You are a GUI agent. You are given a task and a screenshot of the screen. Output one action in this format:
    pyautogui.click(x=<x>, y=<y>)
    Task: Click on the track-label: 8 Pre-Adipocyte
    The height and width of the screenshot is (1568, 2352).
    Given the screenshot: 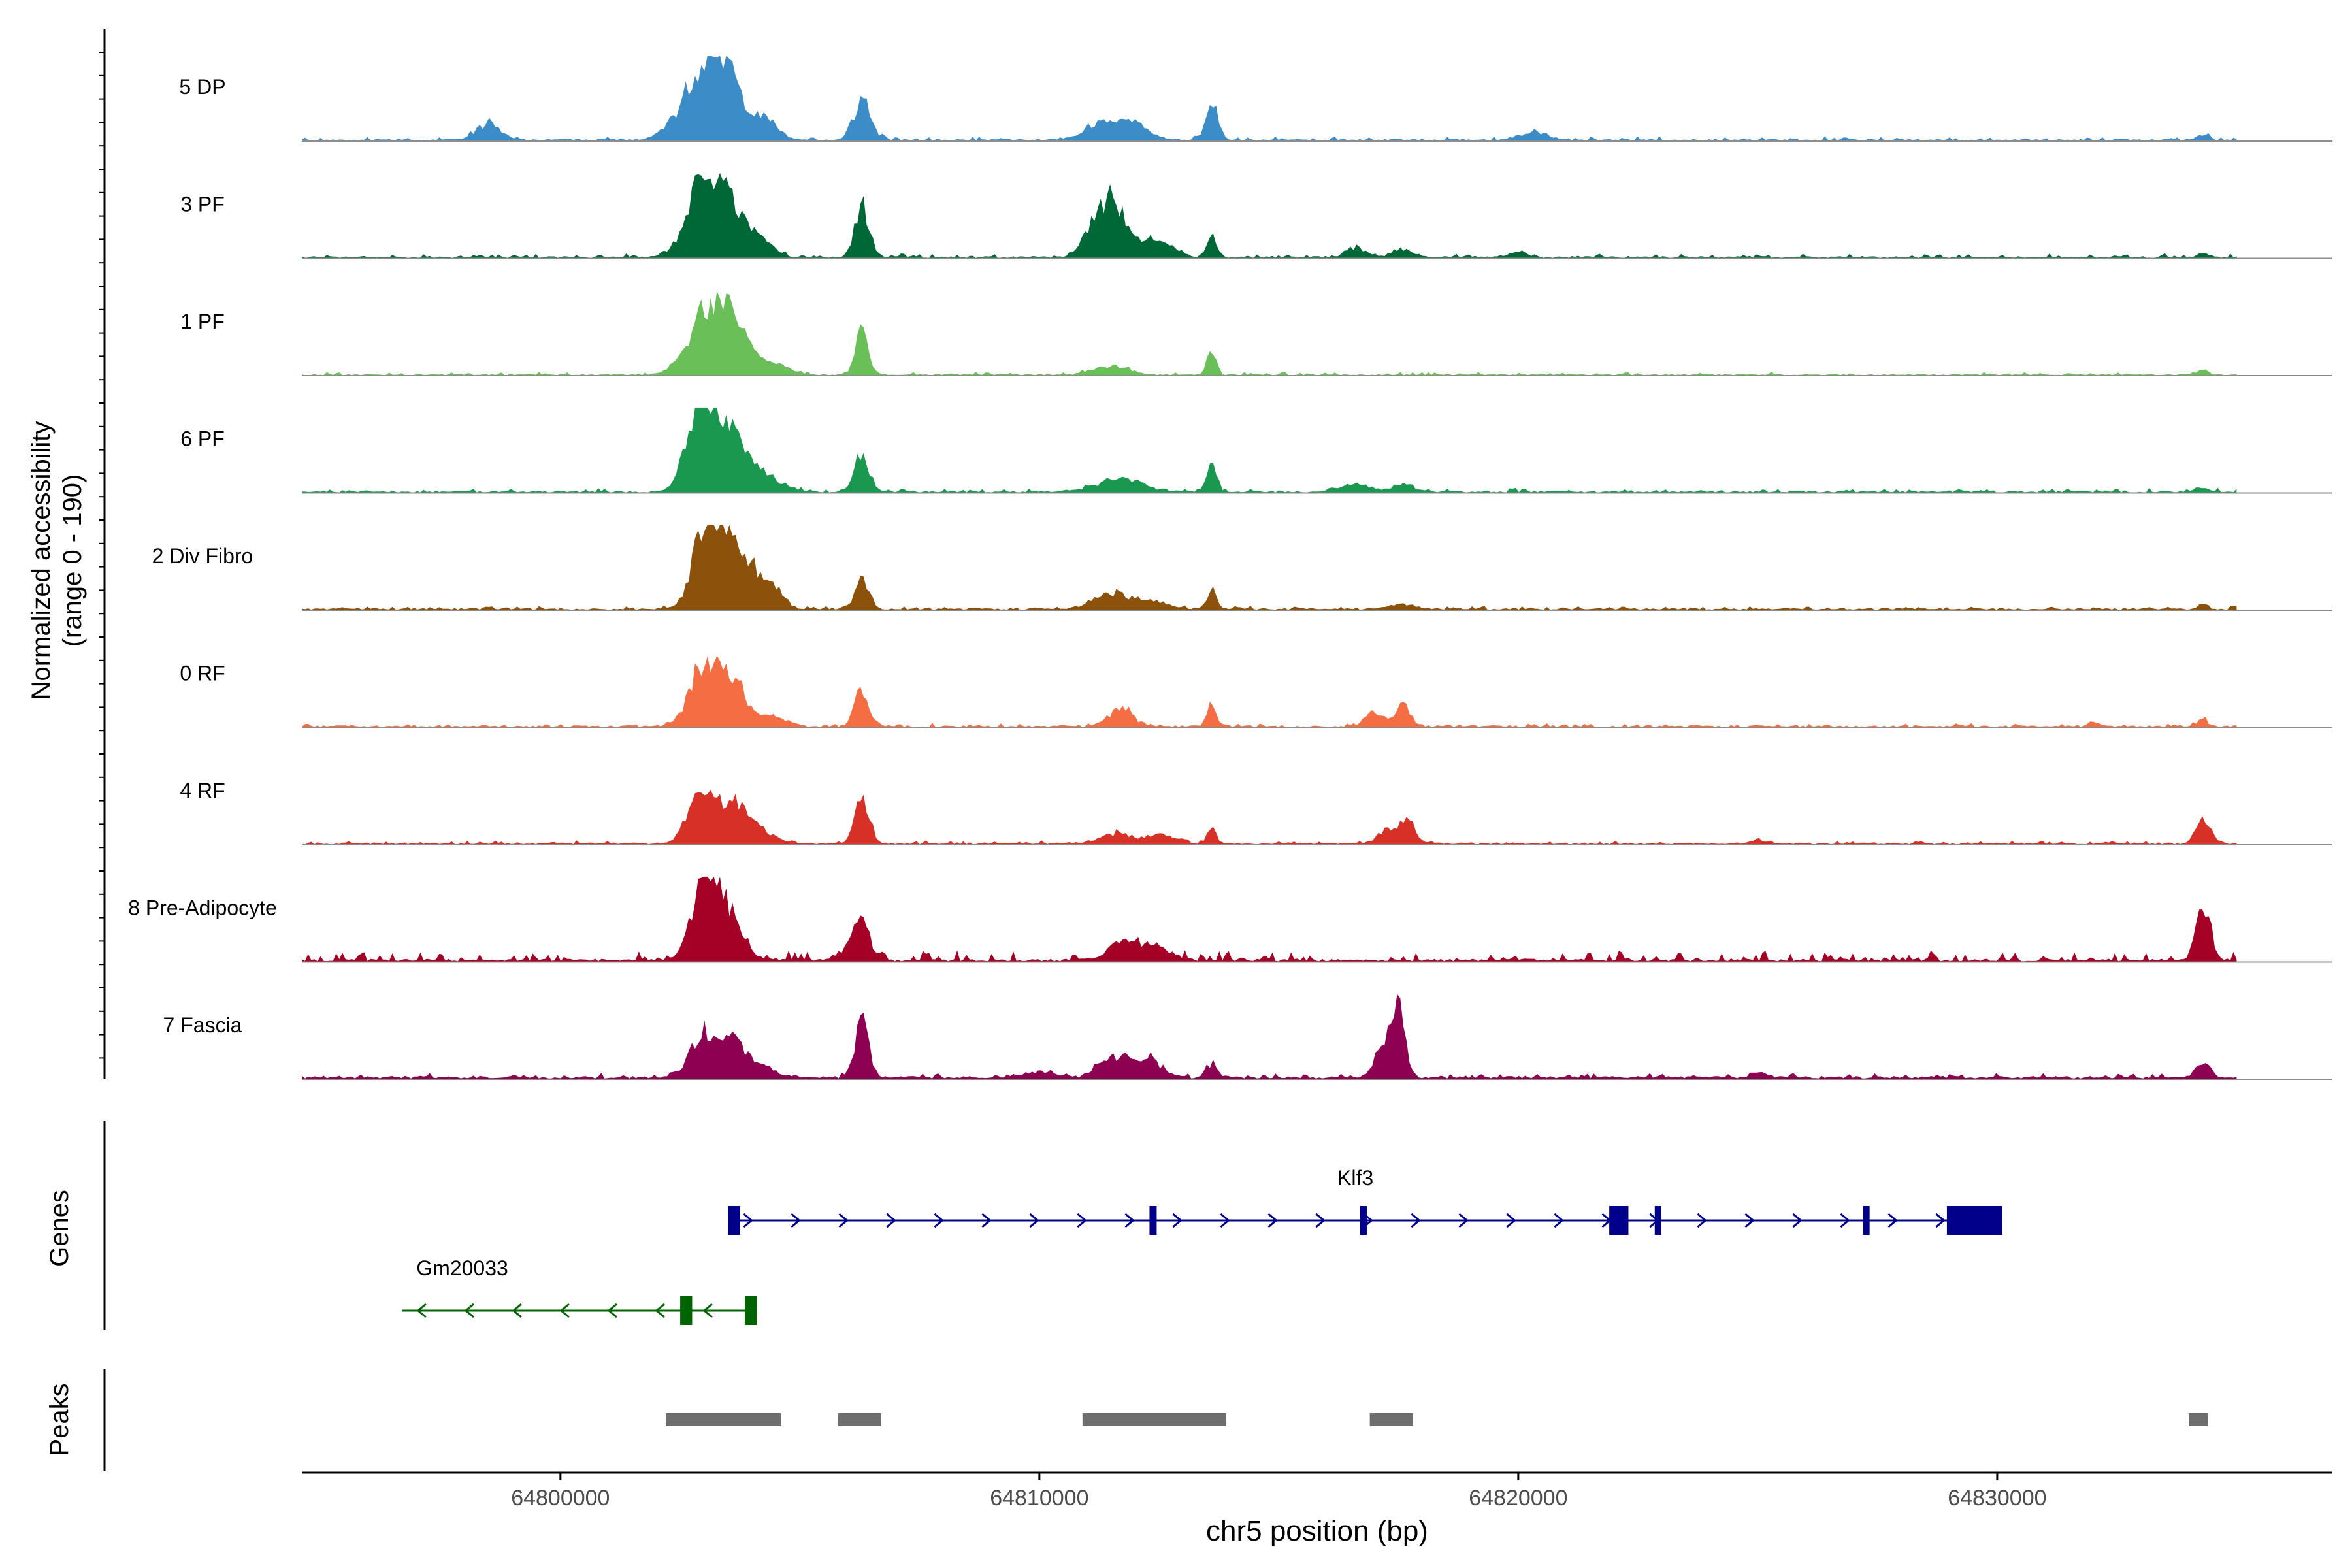 What is the action you would take?
    pyautogui.click(x=202, y=908)
    